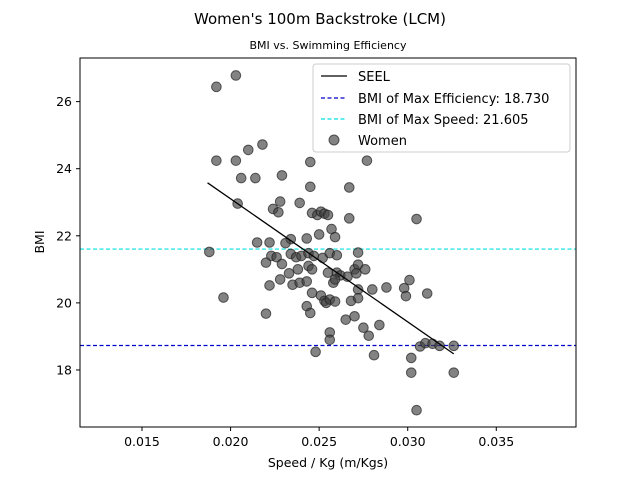 This screenshot has height=480, width=640. I want to click on seel-trend-line, so click(331, 268).